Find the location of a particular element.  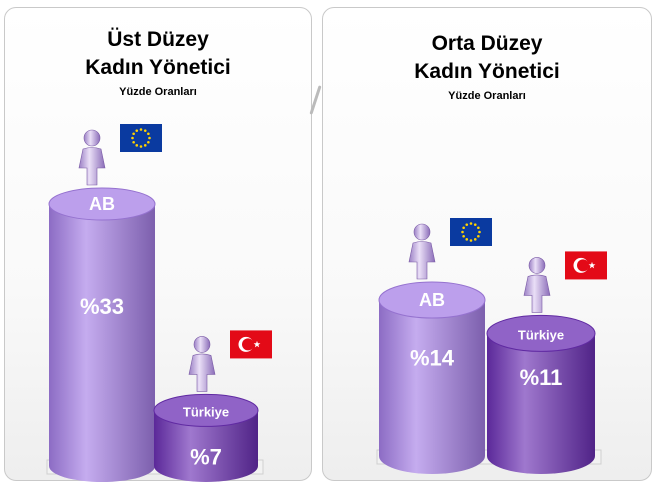

bar-ab: AB %14 is located at coordinates (432, 377).